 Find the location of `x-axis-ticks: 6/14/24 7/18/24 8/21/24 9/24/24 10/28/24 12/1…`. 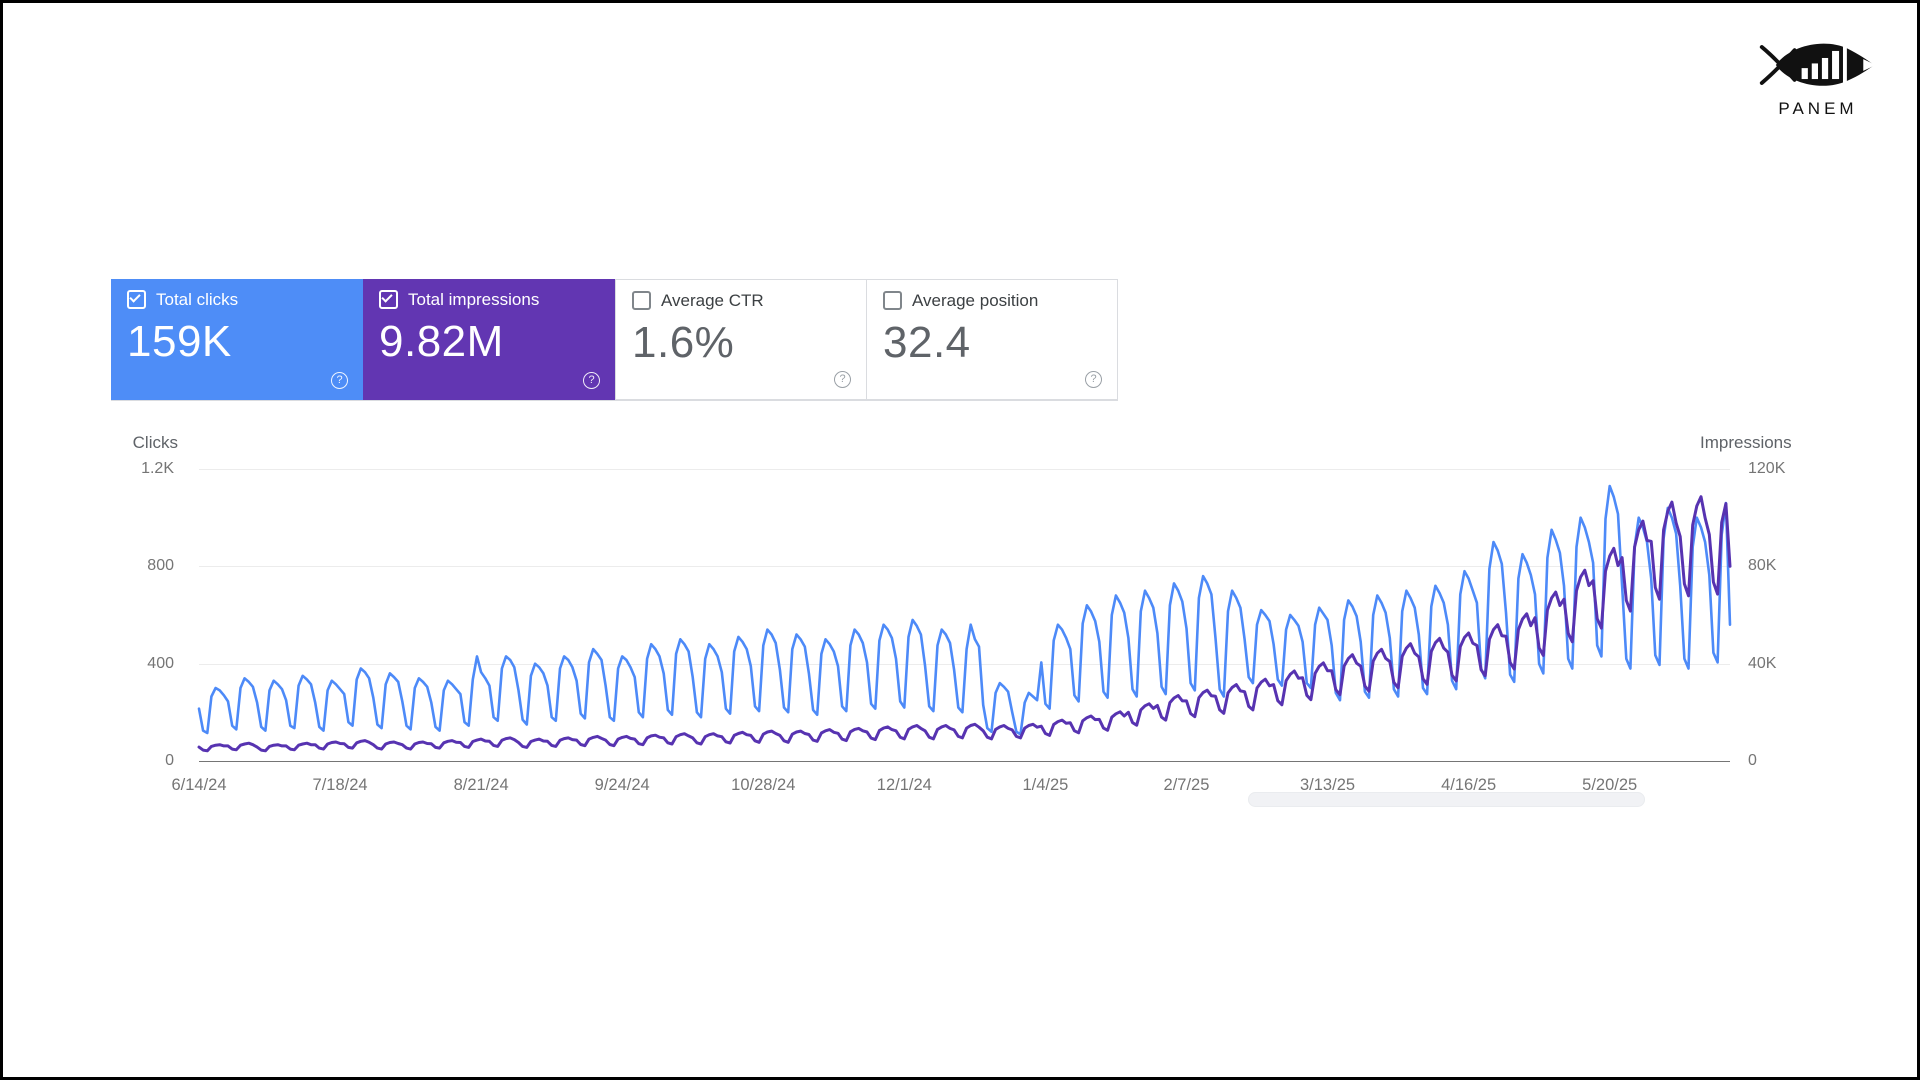

x-axis-ticks: 6/14/24 7/18/24 8/21/24 9/24/24 10/28/24 12/1… is located at coordinates (950, 786).